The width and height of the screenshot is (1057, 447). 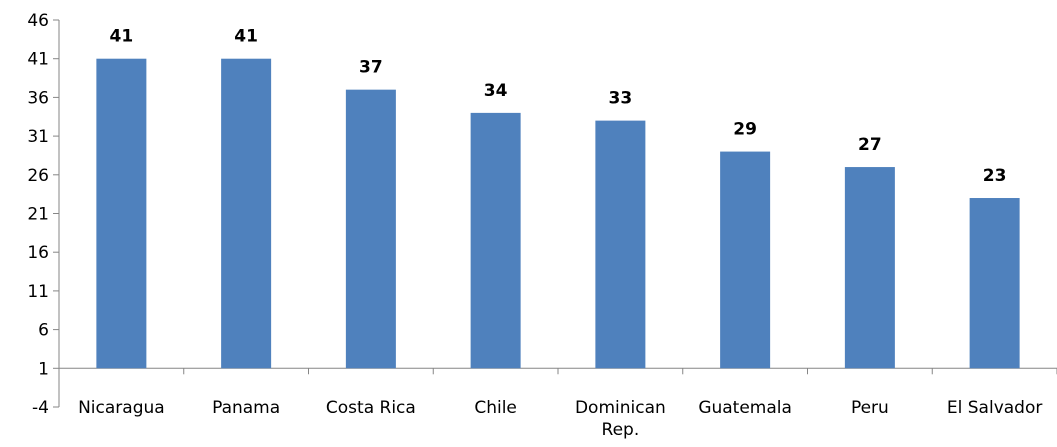 I want to click on y-tick-label: 1, so click(x=43, y=369).